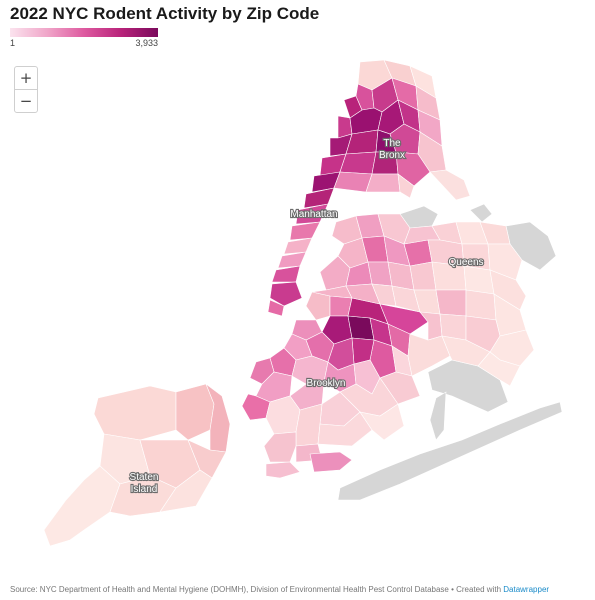 The width and height of the screenshot is (595, 600). I want to click on brooklyn-zips, so click(335, 385).